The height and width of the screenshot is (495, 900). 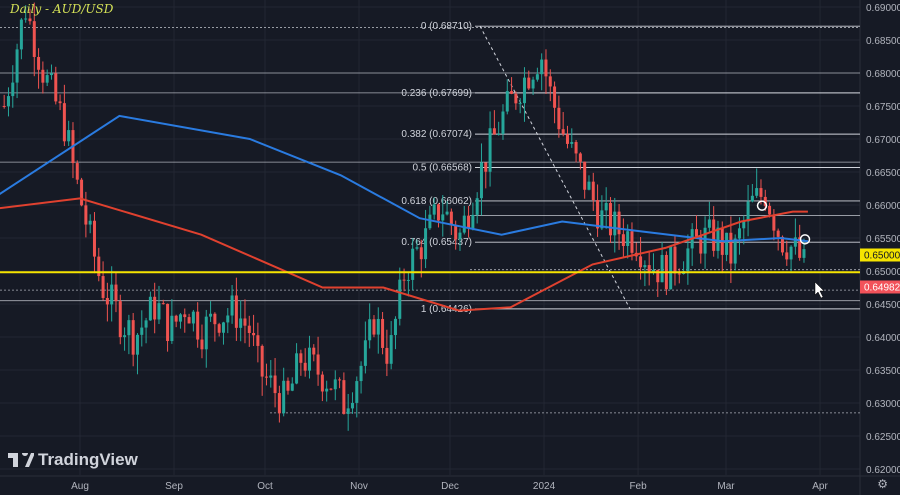 I want to click on price-label-bg, so click(x=880, y=287).